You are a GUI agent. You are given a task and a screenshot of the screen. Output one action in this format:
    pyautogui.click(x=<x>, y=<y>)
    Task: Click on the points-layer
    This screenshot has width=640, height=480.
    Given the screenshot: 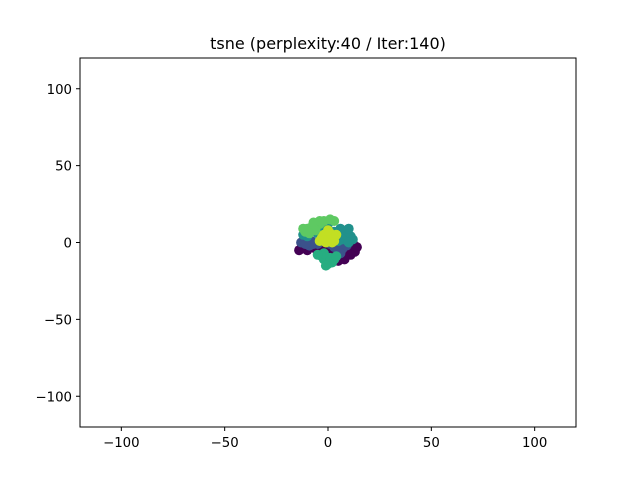 What is the action you would take?
    pyautogui.click(x=328, y=242)
    